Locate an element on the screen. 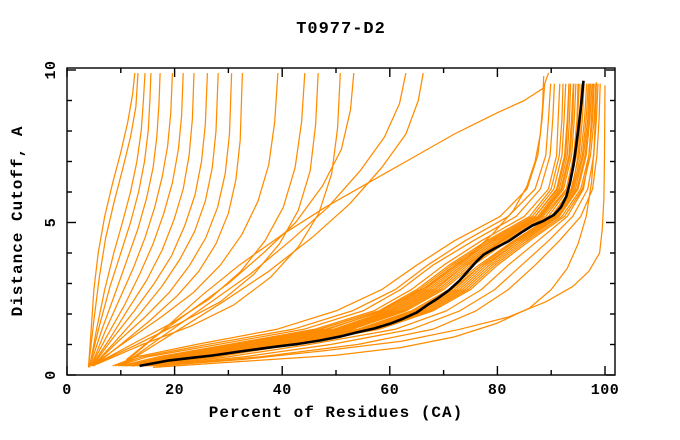 The height and width of the screenshot is (440, 680). y-axis-label: Distance Cutoff, A is located at coordinates (18, 221).